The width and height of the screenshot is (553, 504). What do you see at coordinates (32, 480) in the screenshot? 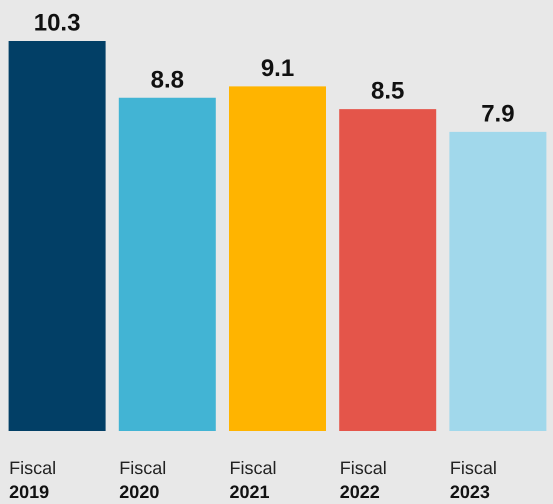
I see `x-tick-label: Fiscal 2019` at bounding box center [32, 480].